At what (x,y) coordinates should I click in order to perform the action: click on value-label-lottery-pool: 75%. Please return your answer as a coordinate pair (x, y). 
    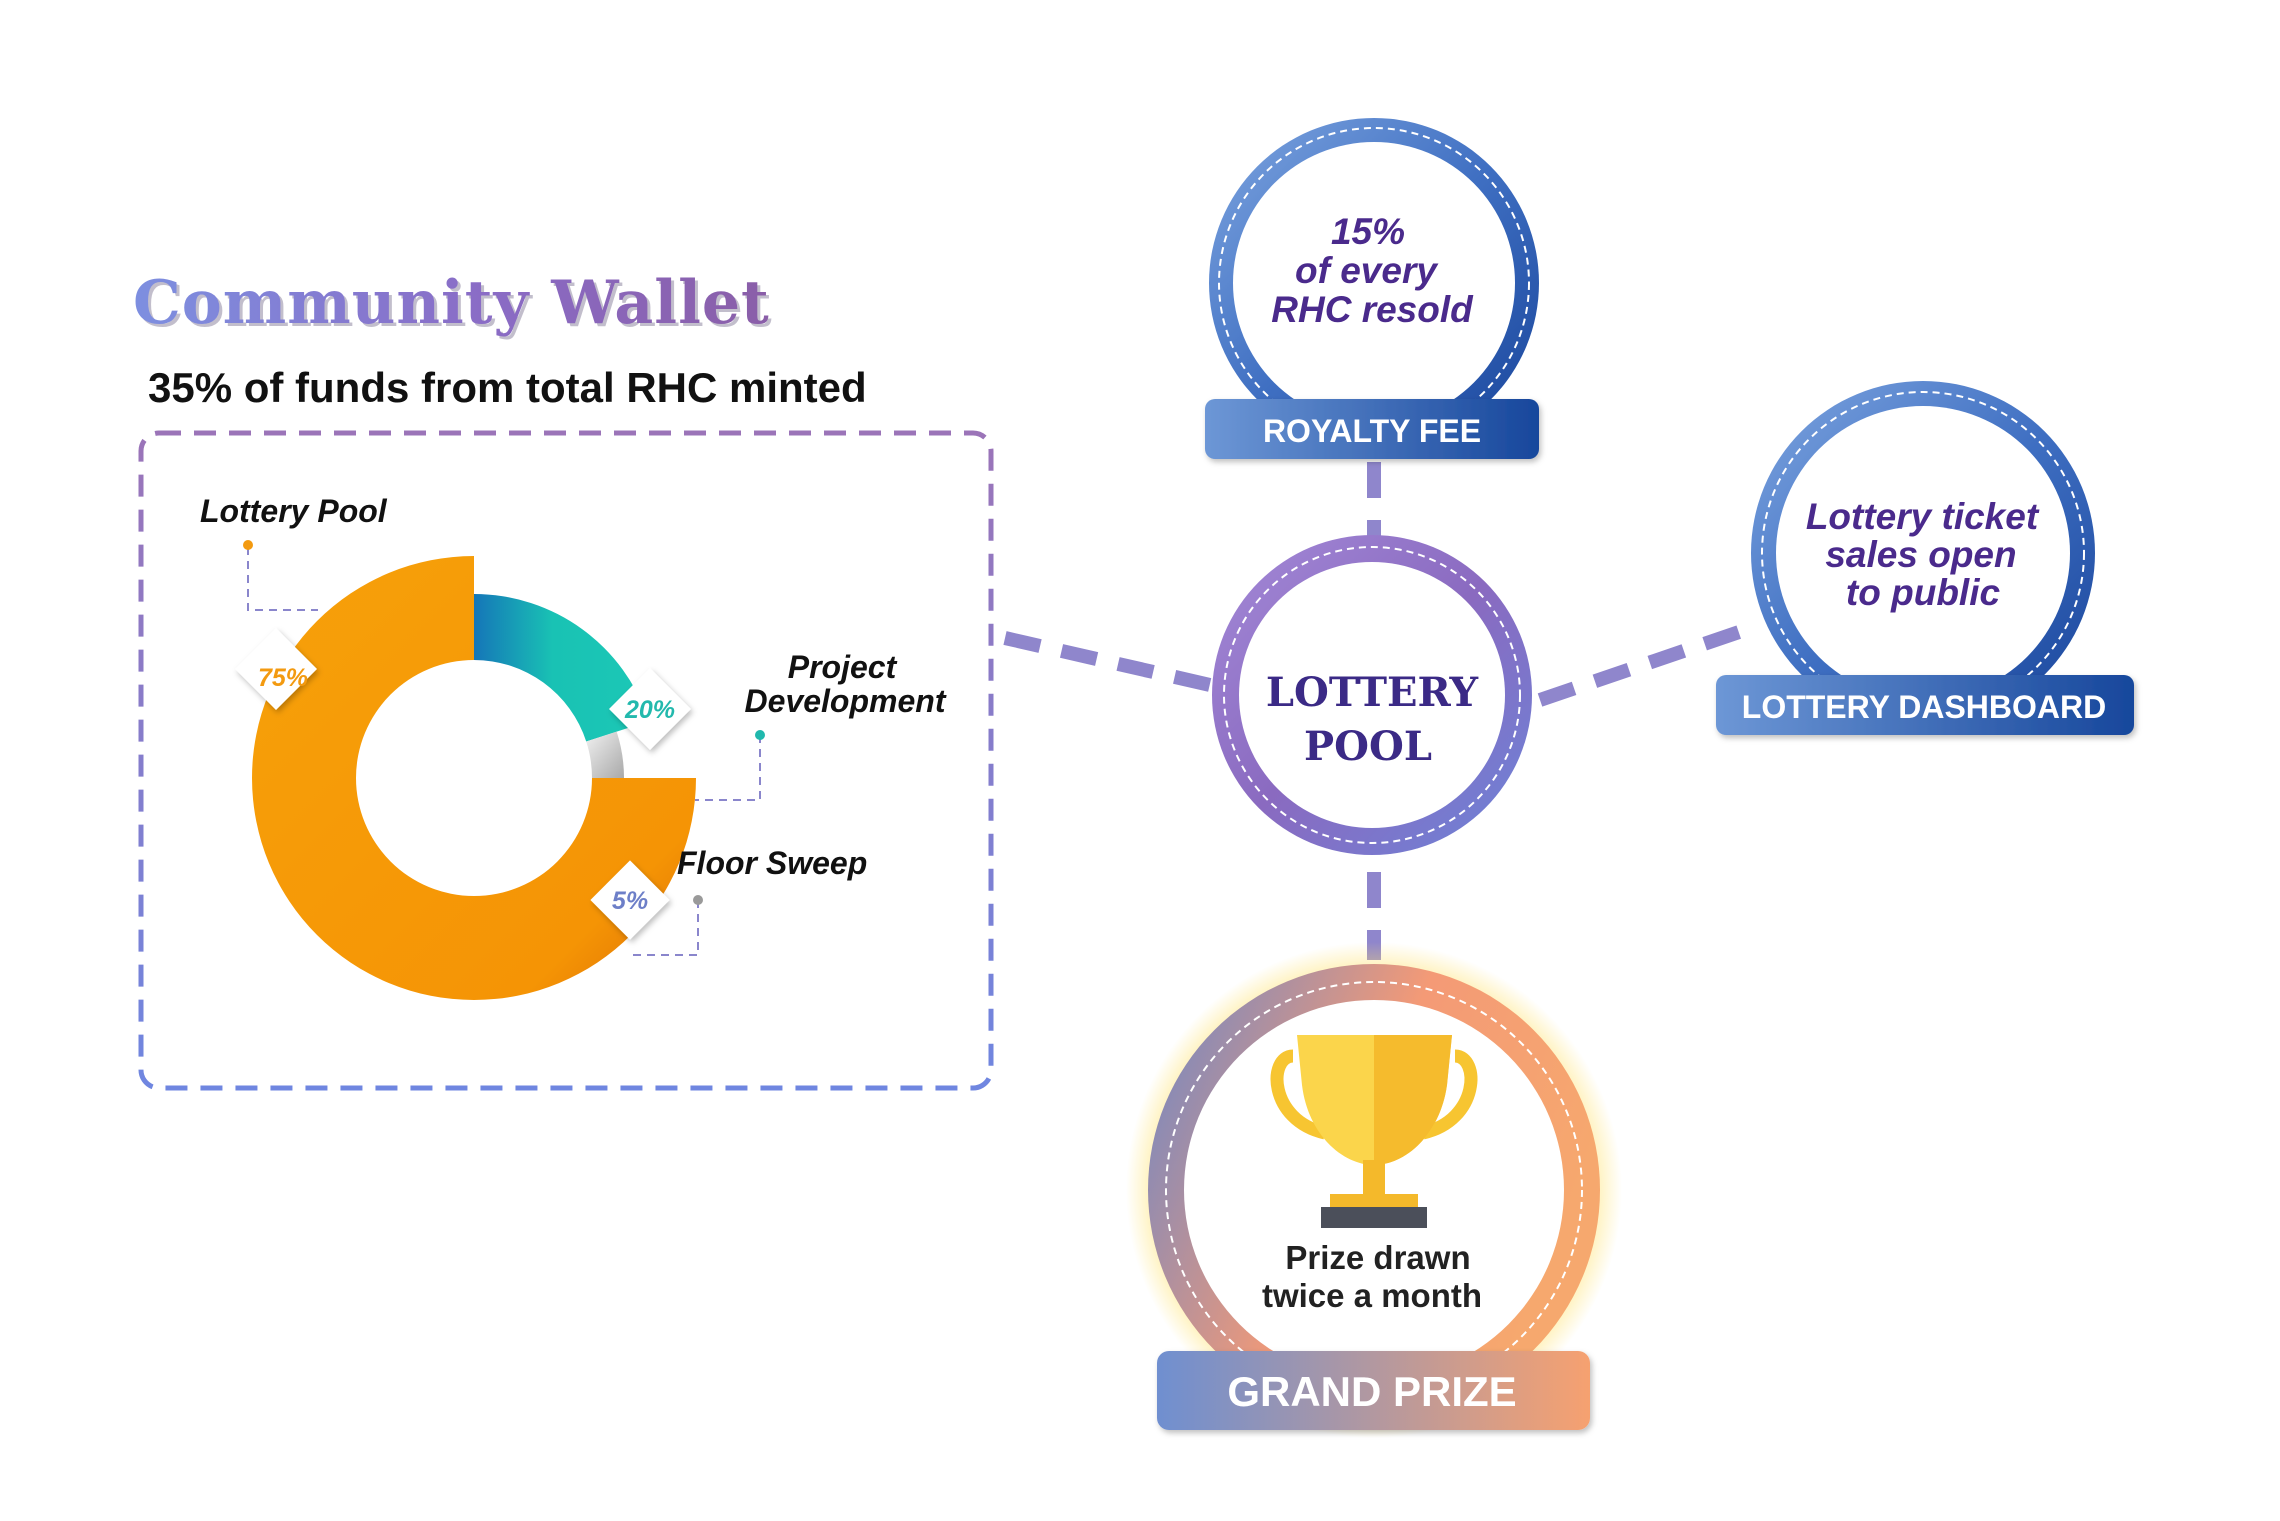
    Looking at the image, I should click on (283, 678).